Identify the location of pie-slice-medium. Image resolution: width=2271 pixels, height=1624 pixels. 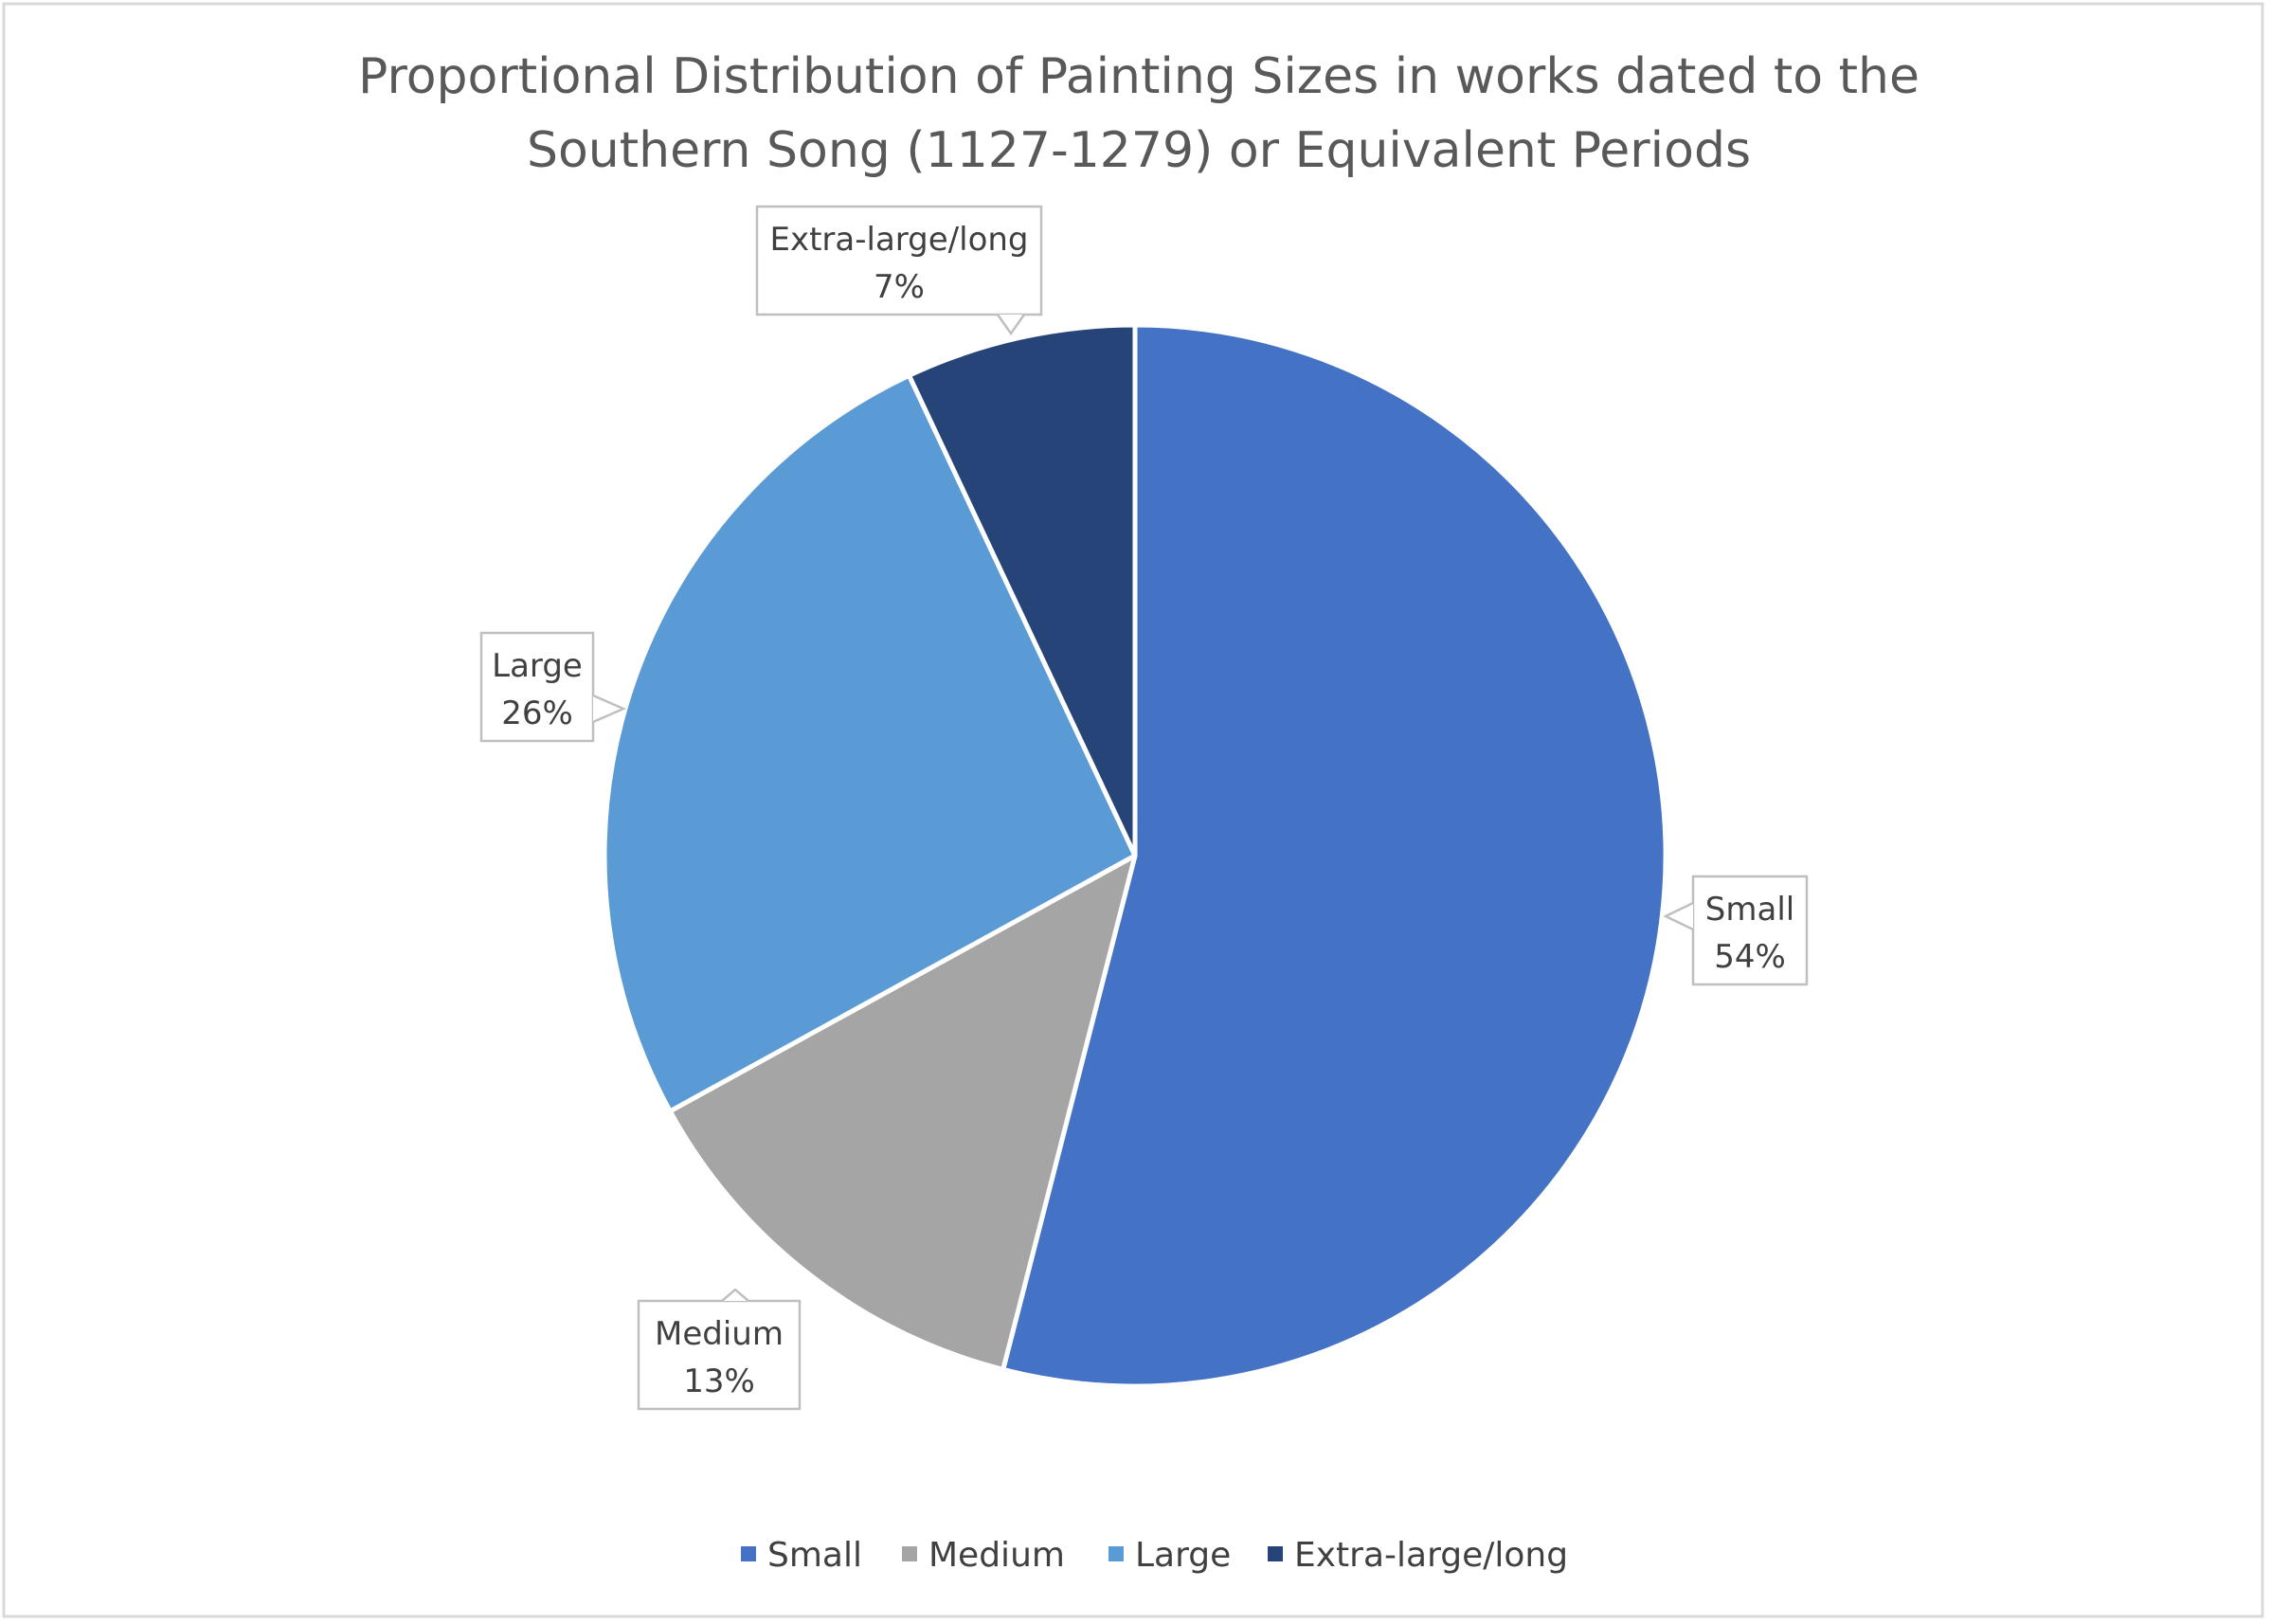
(902, 1112).